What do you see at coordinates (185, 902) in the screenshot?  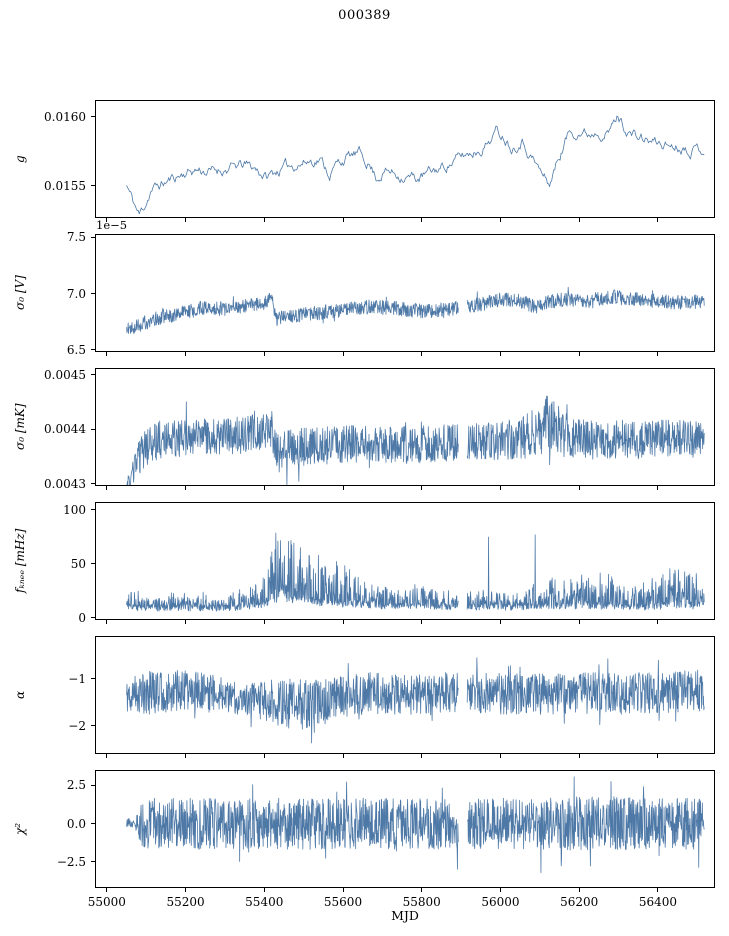 I see `x-tick-label: 55200` at bounding box center [185, 902].